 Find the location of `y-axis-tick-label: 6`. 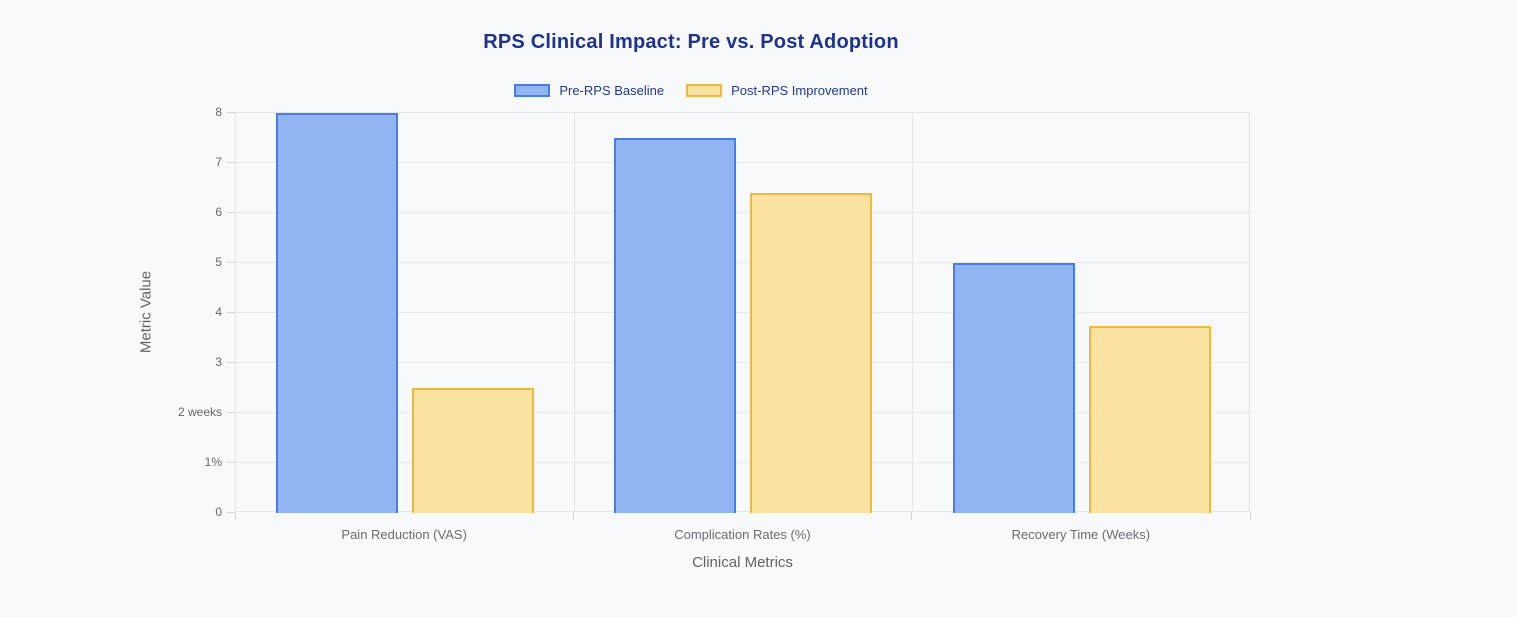

y-axis-tick-label: 6 is located at coordinates (218, 212).